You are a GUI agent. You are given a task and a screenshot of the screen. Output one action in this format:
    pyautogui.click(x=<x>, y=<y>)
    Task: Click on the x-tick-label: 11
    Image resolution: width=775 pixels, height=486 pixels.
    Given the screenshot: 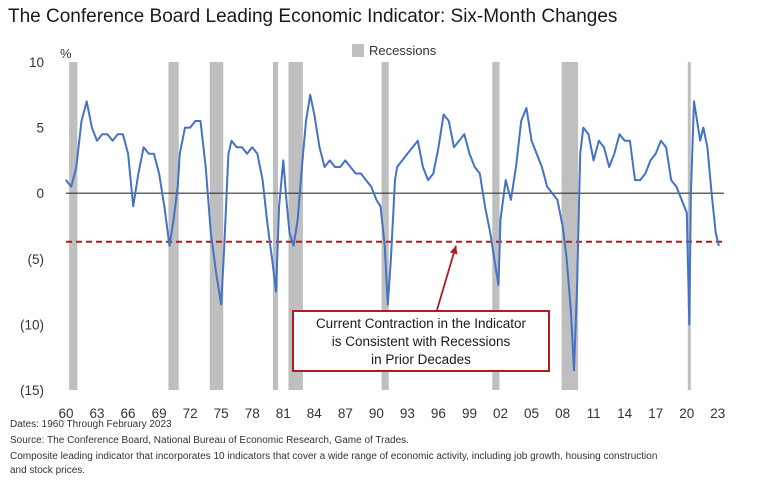 What is the action you would take?
    pyautogui.click(x=594, y=413)
    